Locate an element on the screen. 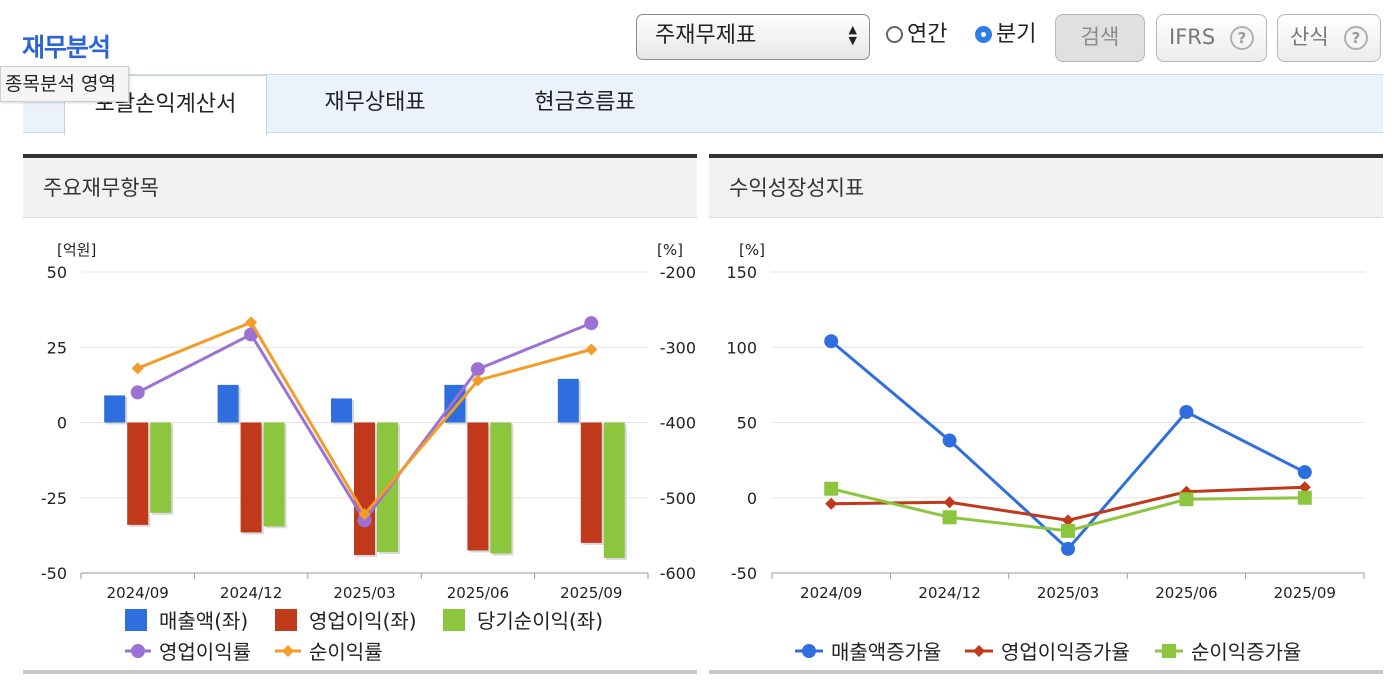 The height and width of the screenshot is (700, 1394). legend-revenue-swatch is located at coordinates (136, 620).